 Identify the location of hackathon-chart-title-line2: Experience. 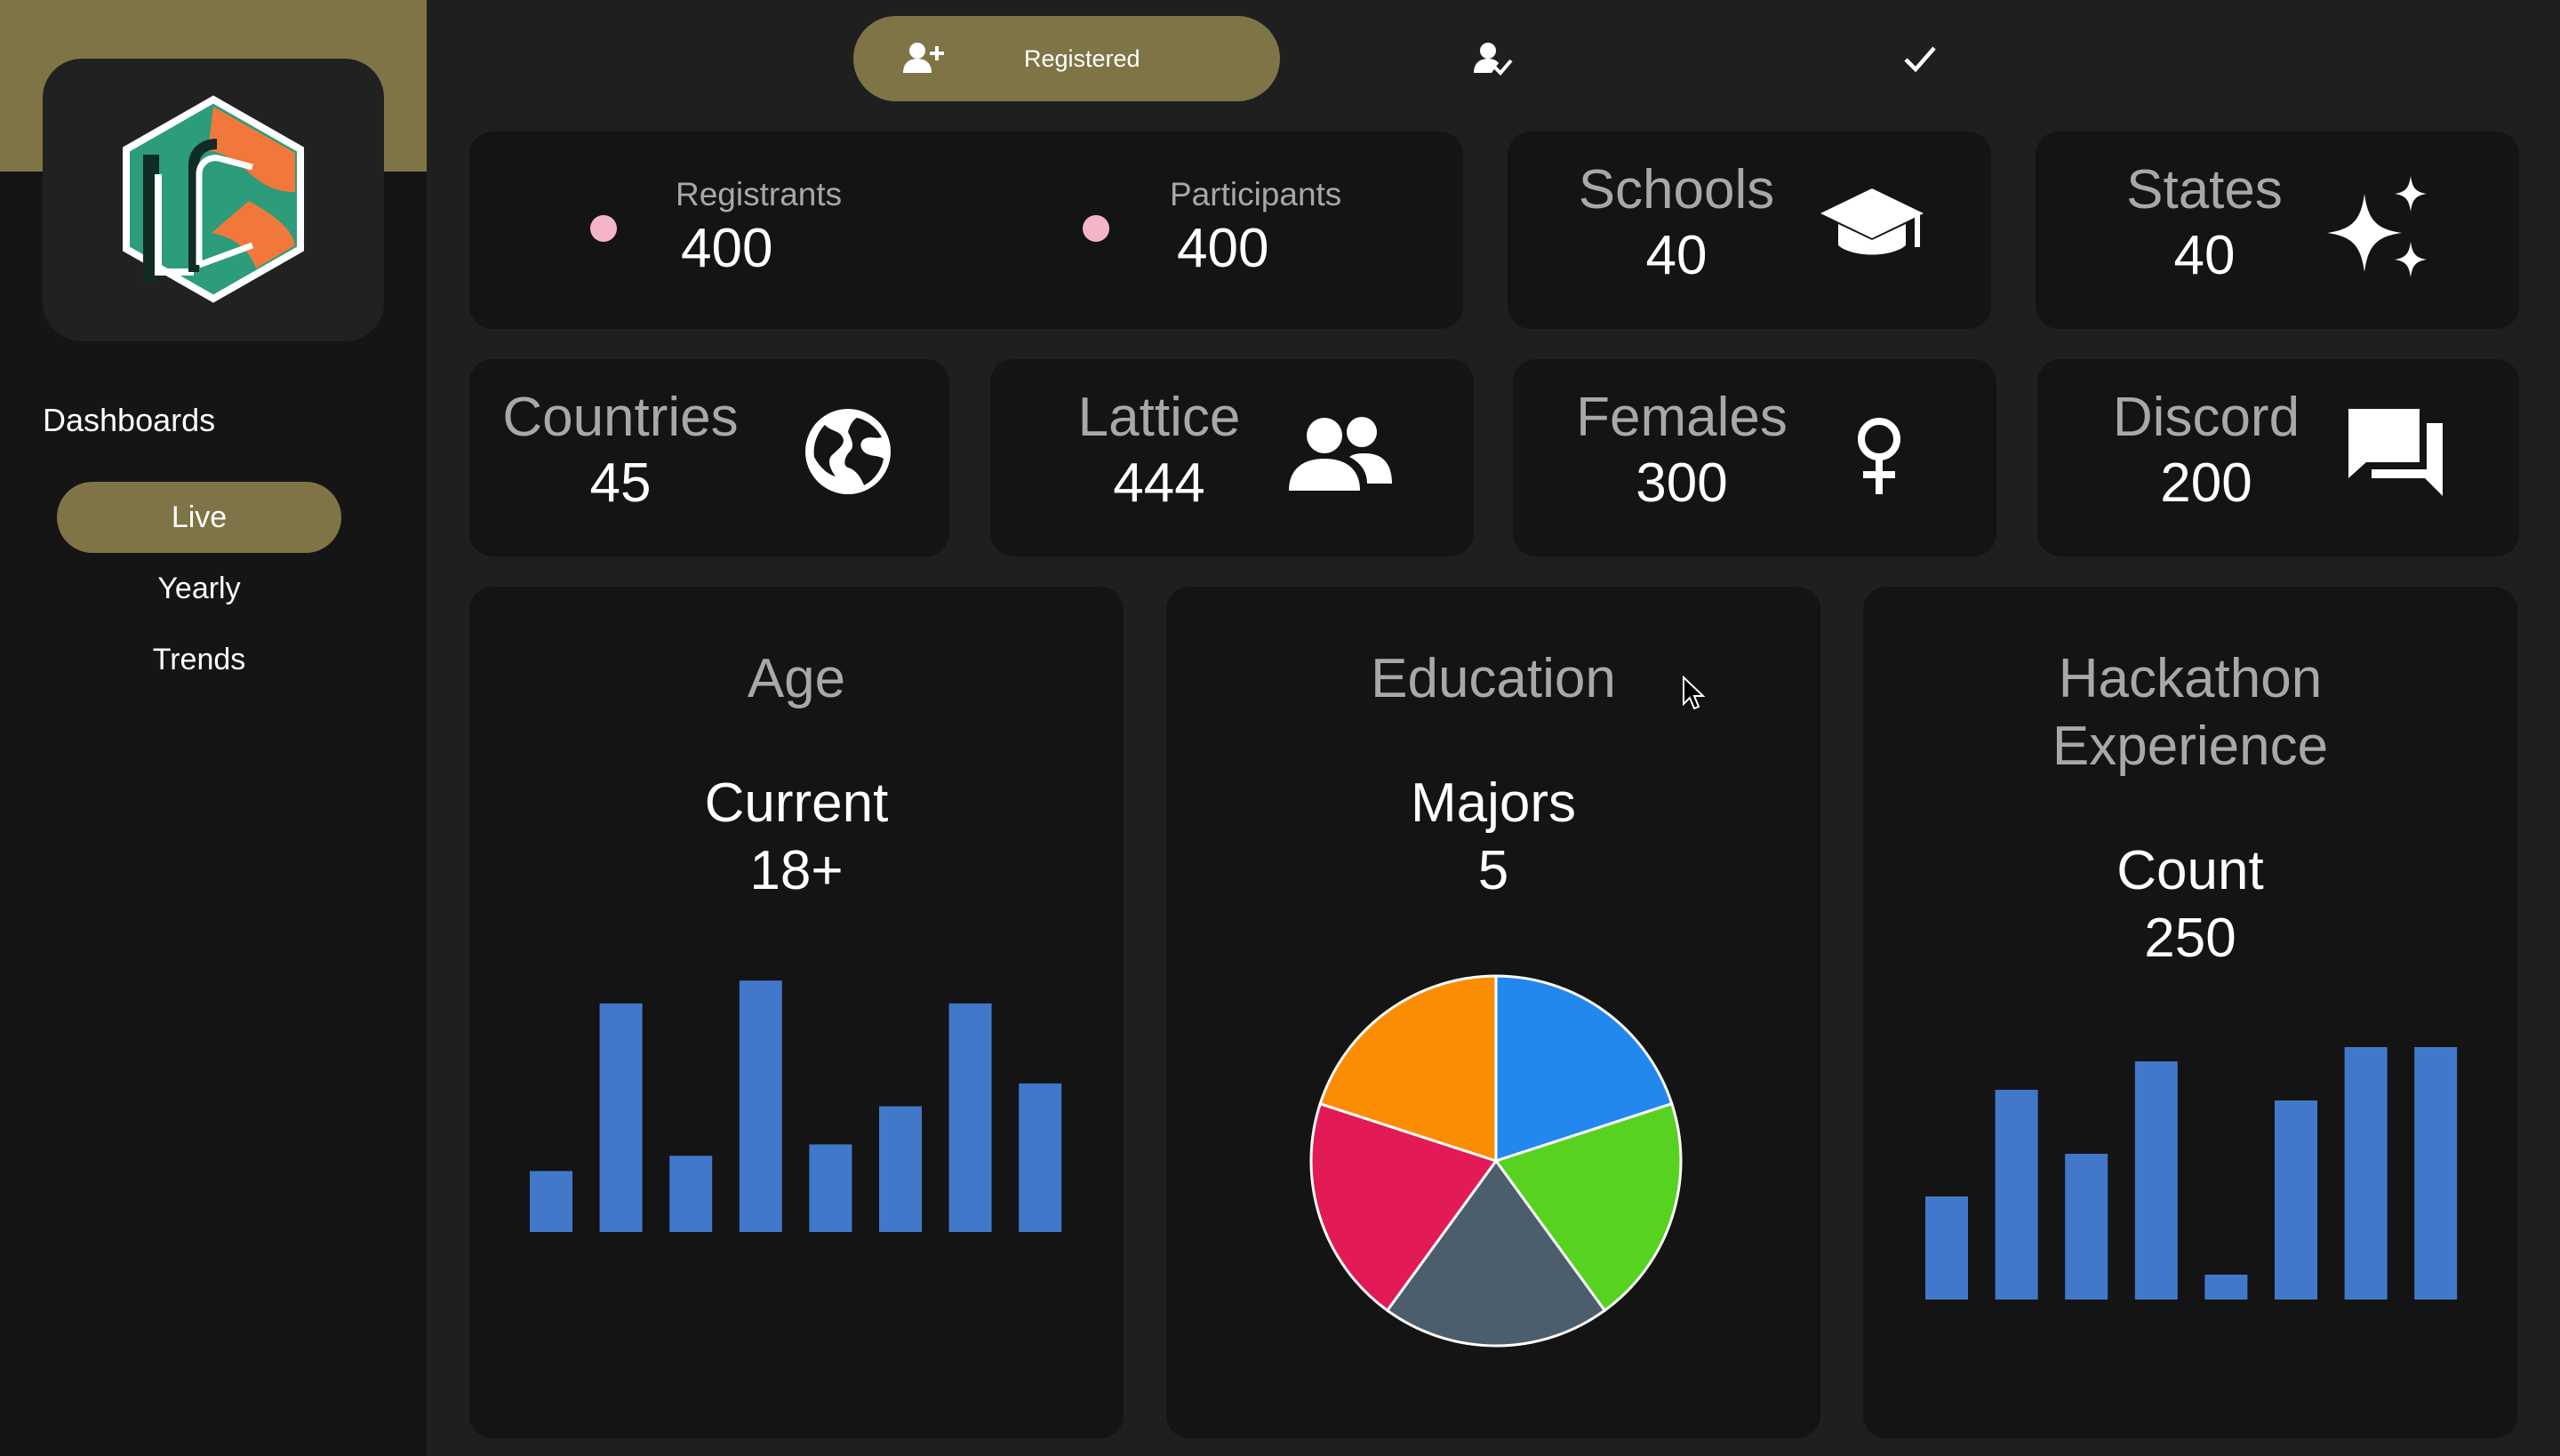
(2190, 746).